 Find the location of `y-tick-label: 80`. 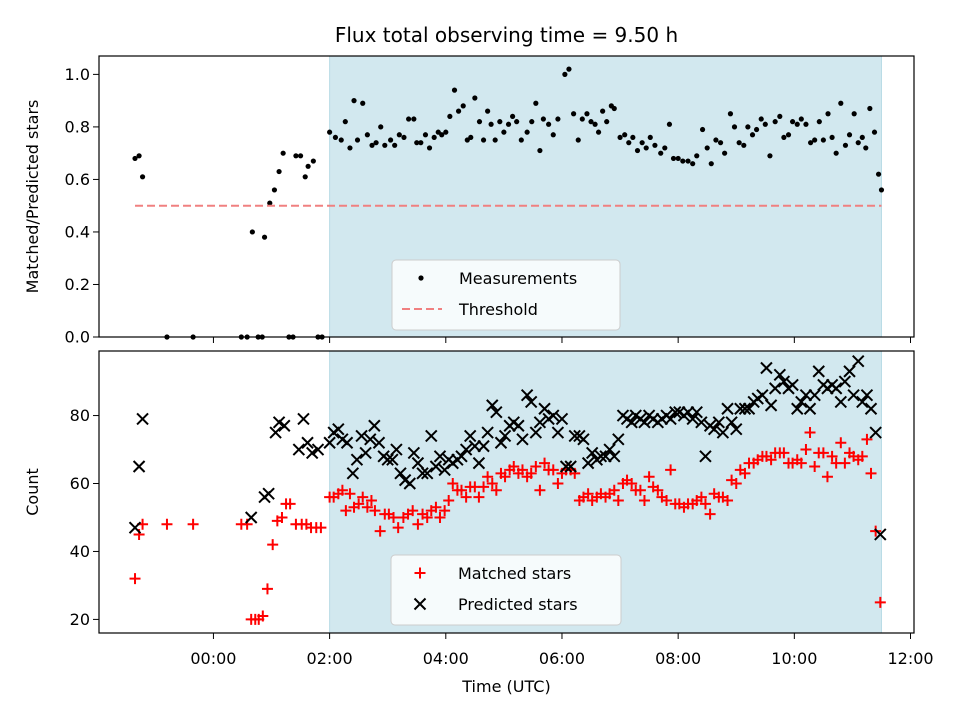

y-tick-label: 80 is located at coordinates (80, 415).